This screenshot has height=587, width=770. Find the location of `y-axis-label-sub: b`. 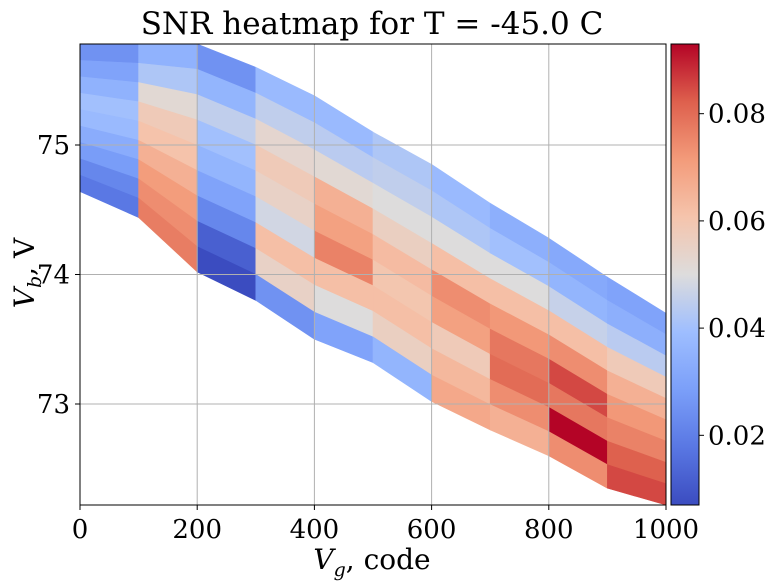

y-axis-label-sub: b is located at coordinates (35, 282).